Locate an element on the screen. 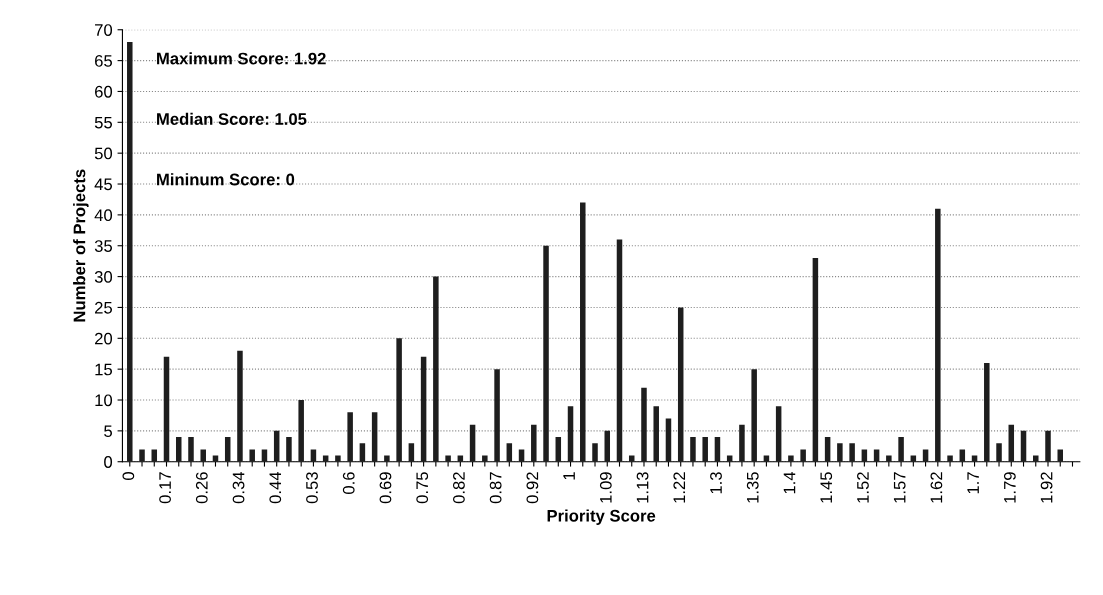  x-tick-label: 1.62 is located at coordinates (936, 487).